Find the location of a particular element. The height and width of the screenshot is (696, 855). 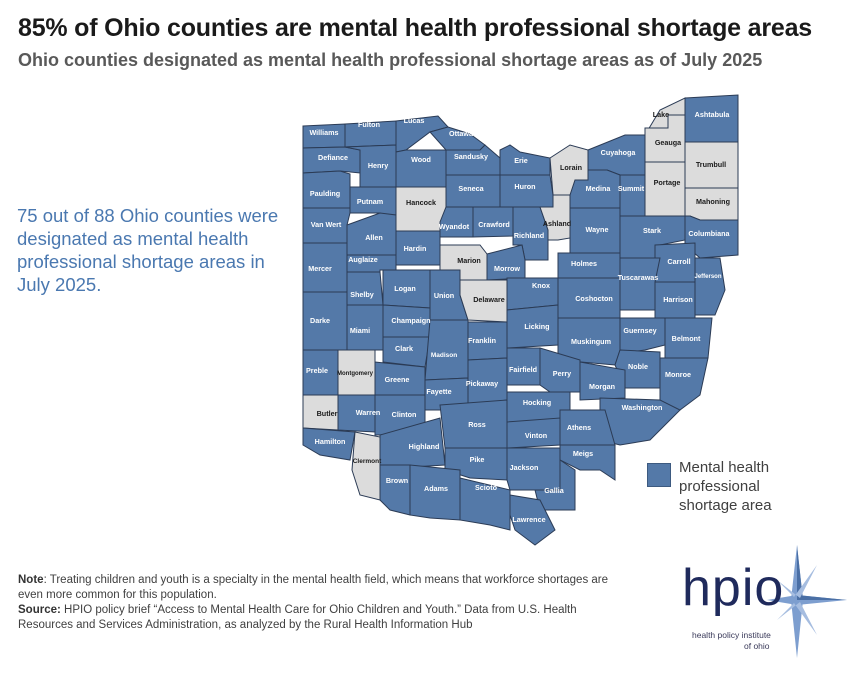

svg-text: Hocking is located at coordinates (537, 402).